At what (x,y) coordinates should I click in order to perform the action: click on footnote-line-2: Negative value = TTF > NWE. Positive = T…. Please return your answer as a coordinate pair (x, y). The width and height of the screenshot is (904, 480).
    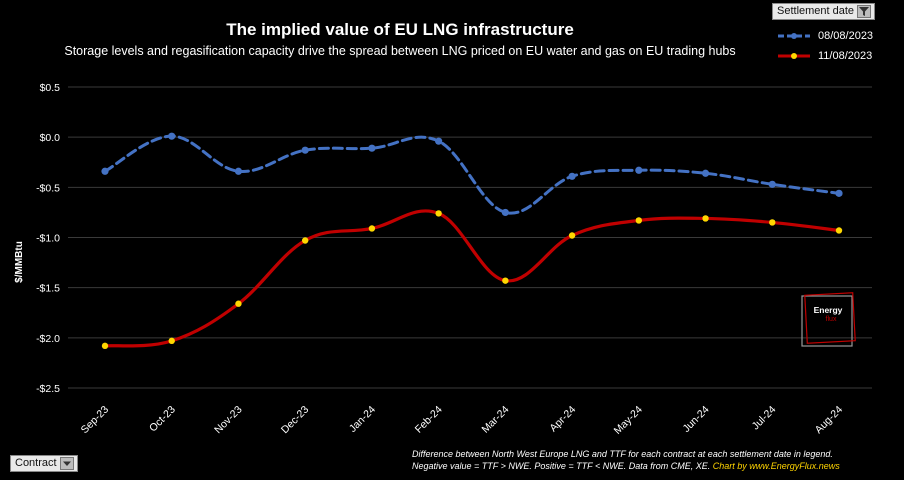
    Looking at the image, I should click on (647, 466).